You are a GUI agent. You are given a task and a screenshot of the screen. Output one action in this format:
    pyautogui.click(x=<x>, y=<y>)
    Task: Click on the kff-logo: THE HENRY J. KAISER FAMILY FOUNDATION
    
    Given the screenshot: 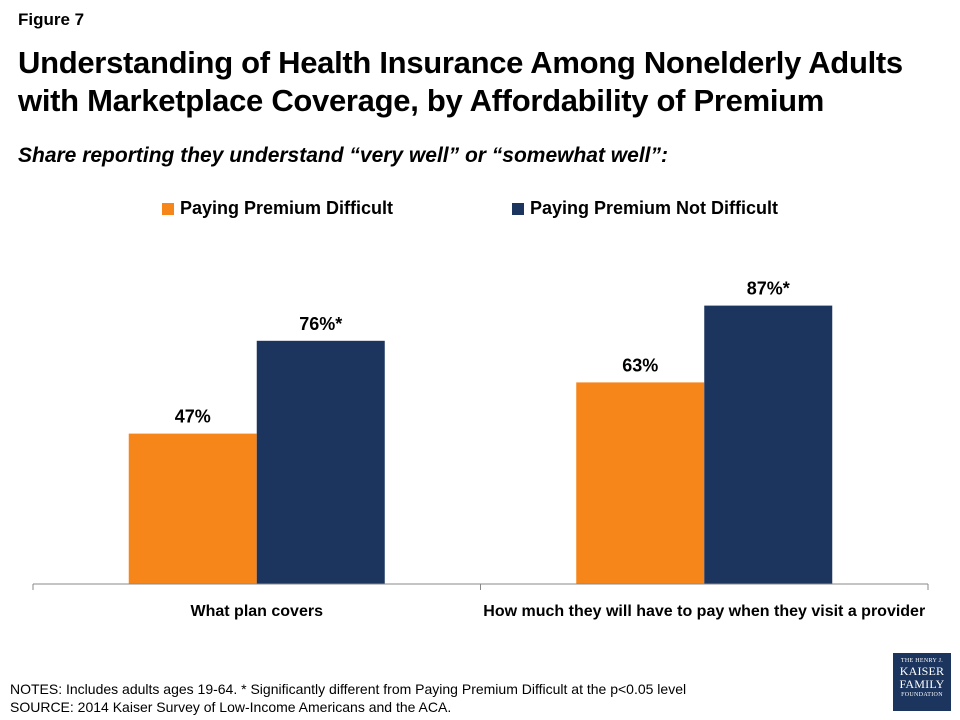 What is the action you would take?
    pyautogui.click(x=922, y=682)
    